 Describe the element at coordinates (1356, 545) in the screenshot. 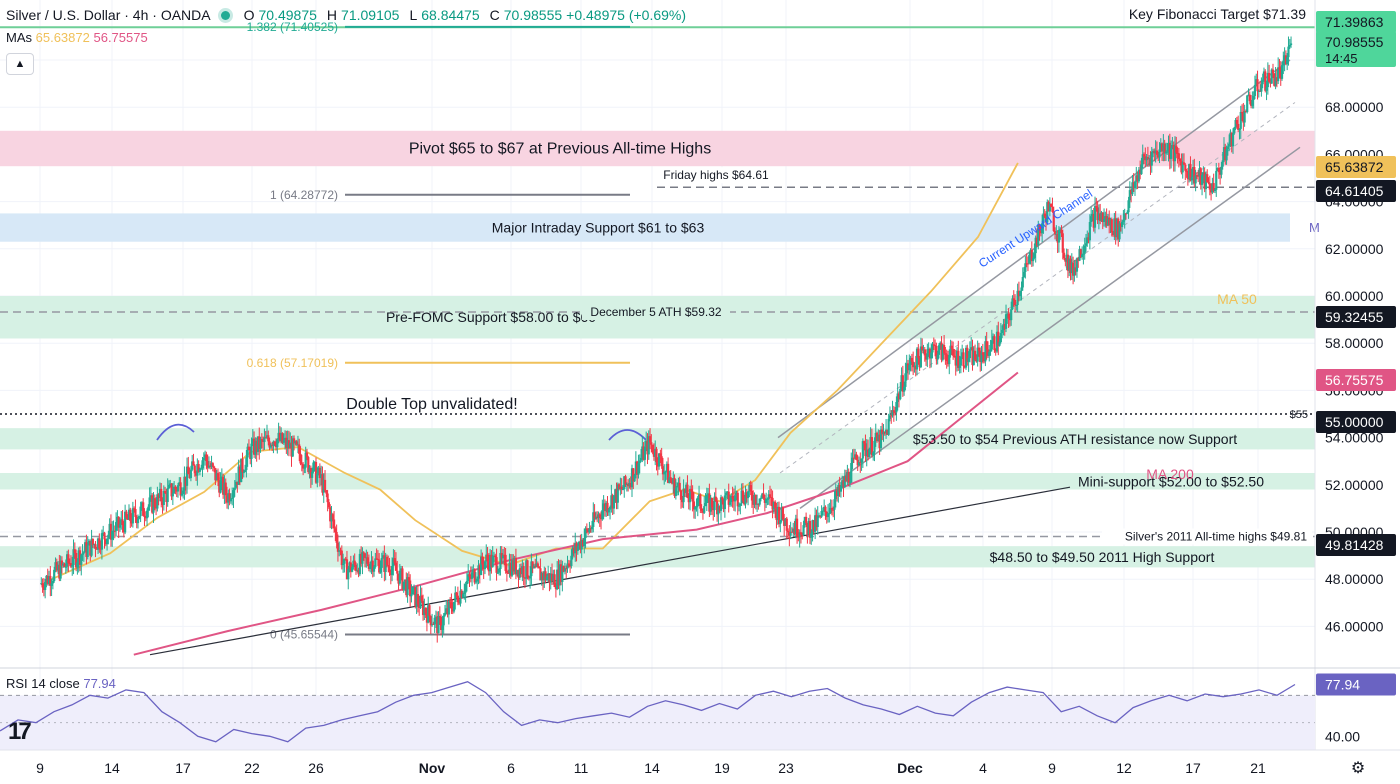

I see `price-tag-bg` at that location.